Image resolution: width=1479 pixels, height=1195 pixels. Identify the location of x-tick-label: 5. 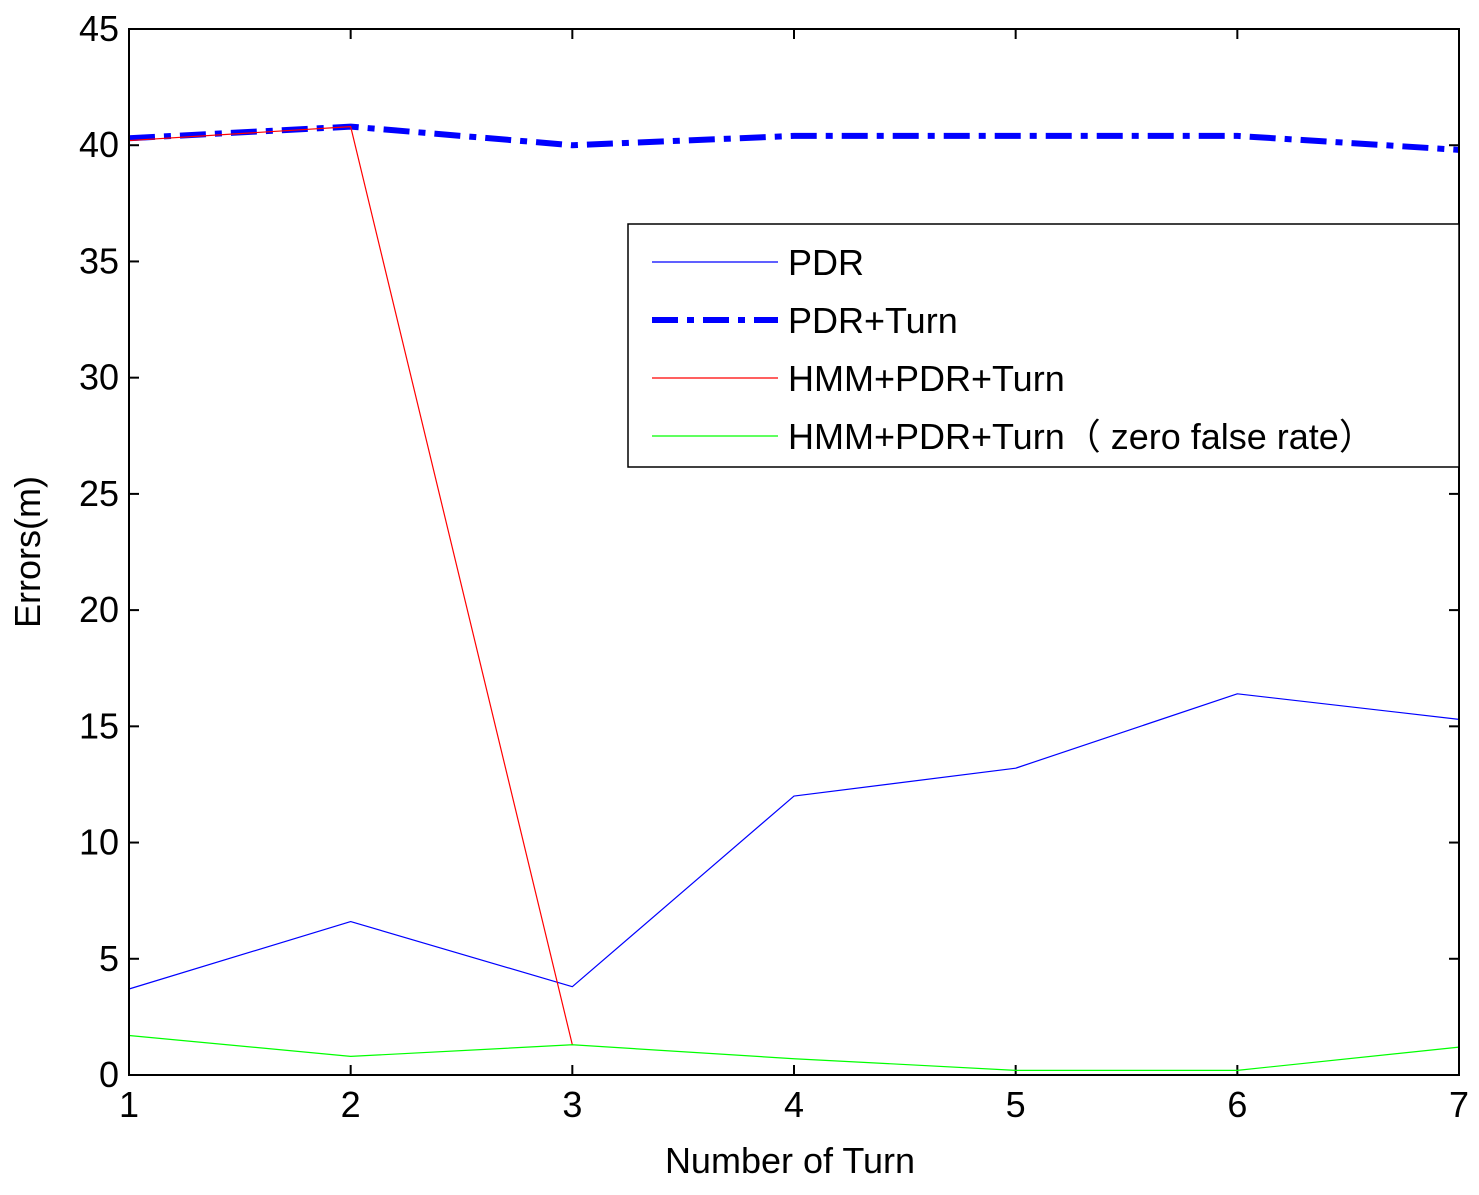
(1016, 1104).